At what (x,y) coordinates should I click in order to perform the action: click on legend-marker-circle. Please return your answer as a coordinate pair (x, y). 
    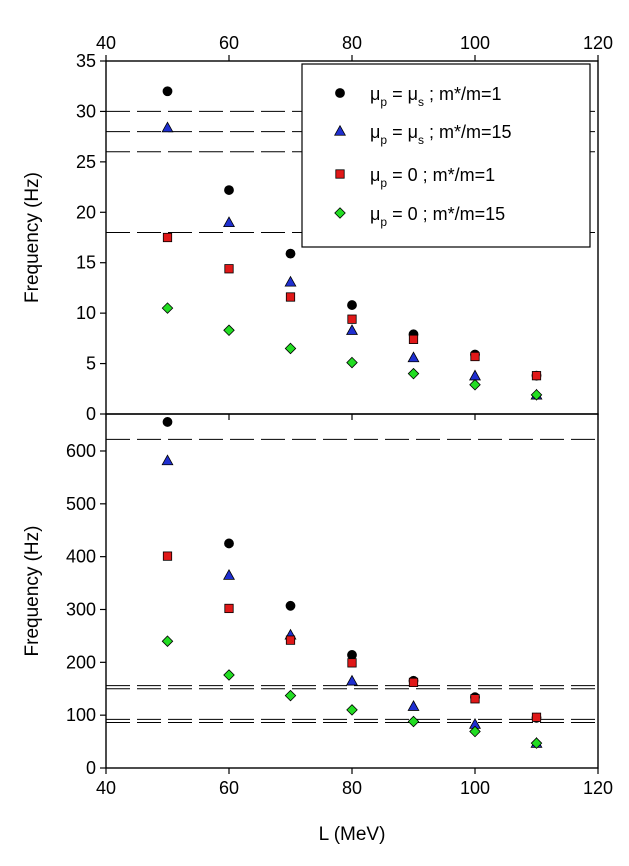
    Looking at the image, I should click on (340, 93).